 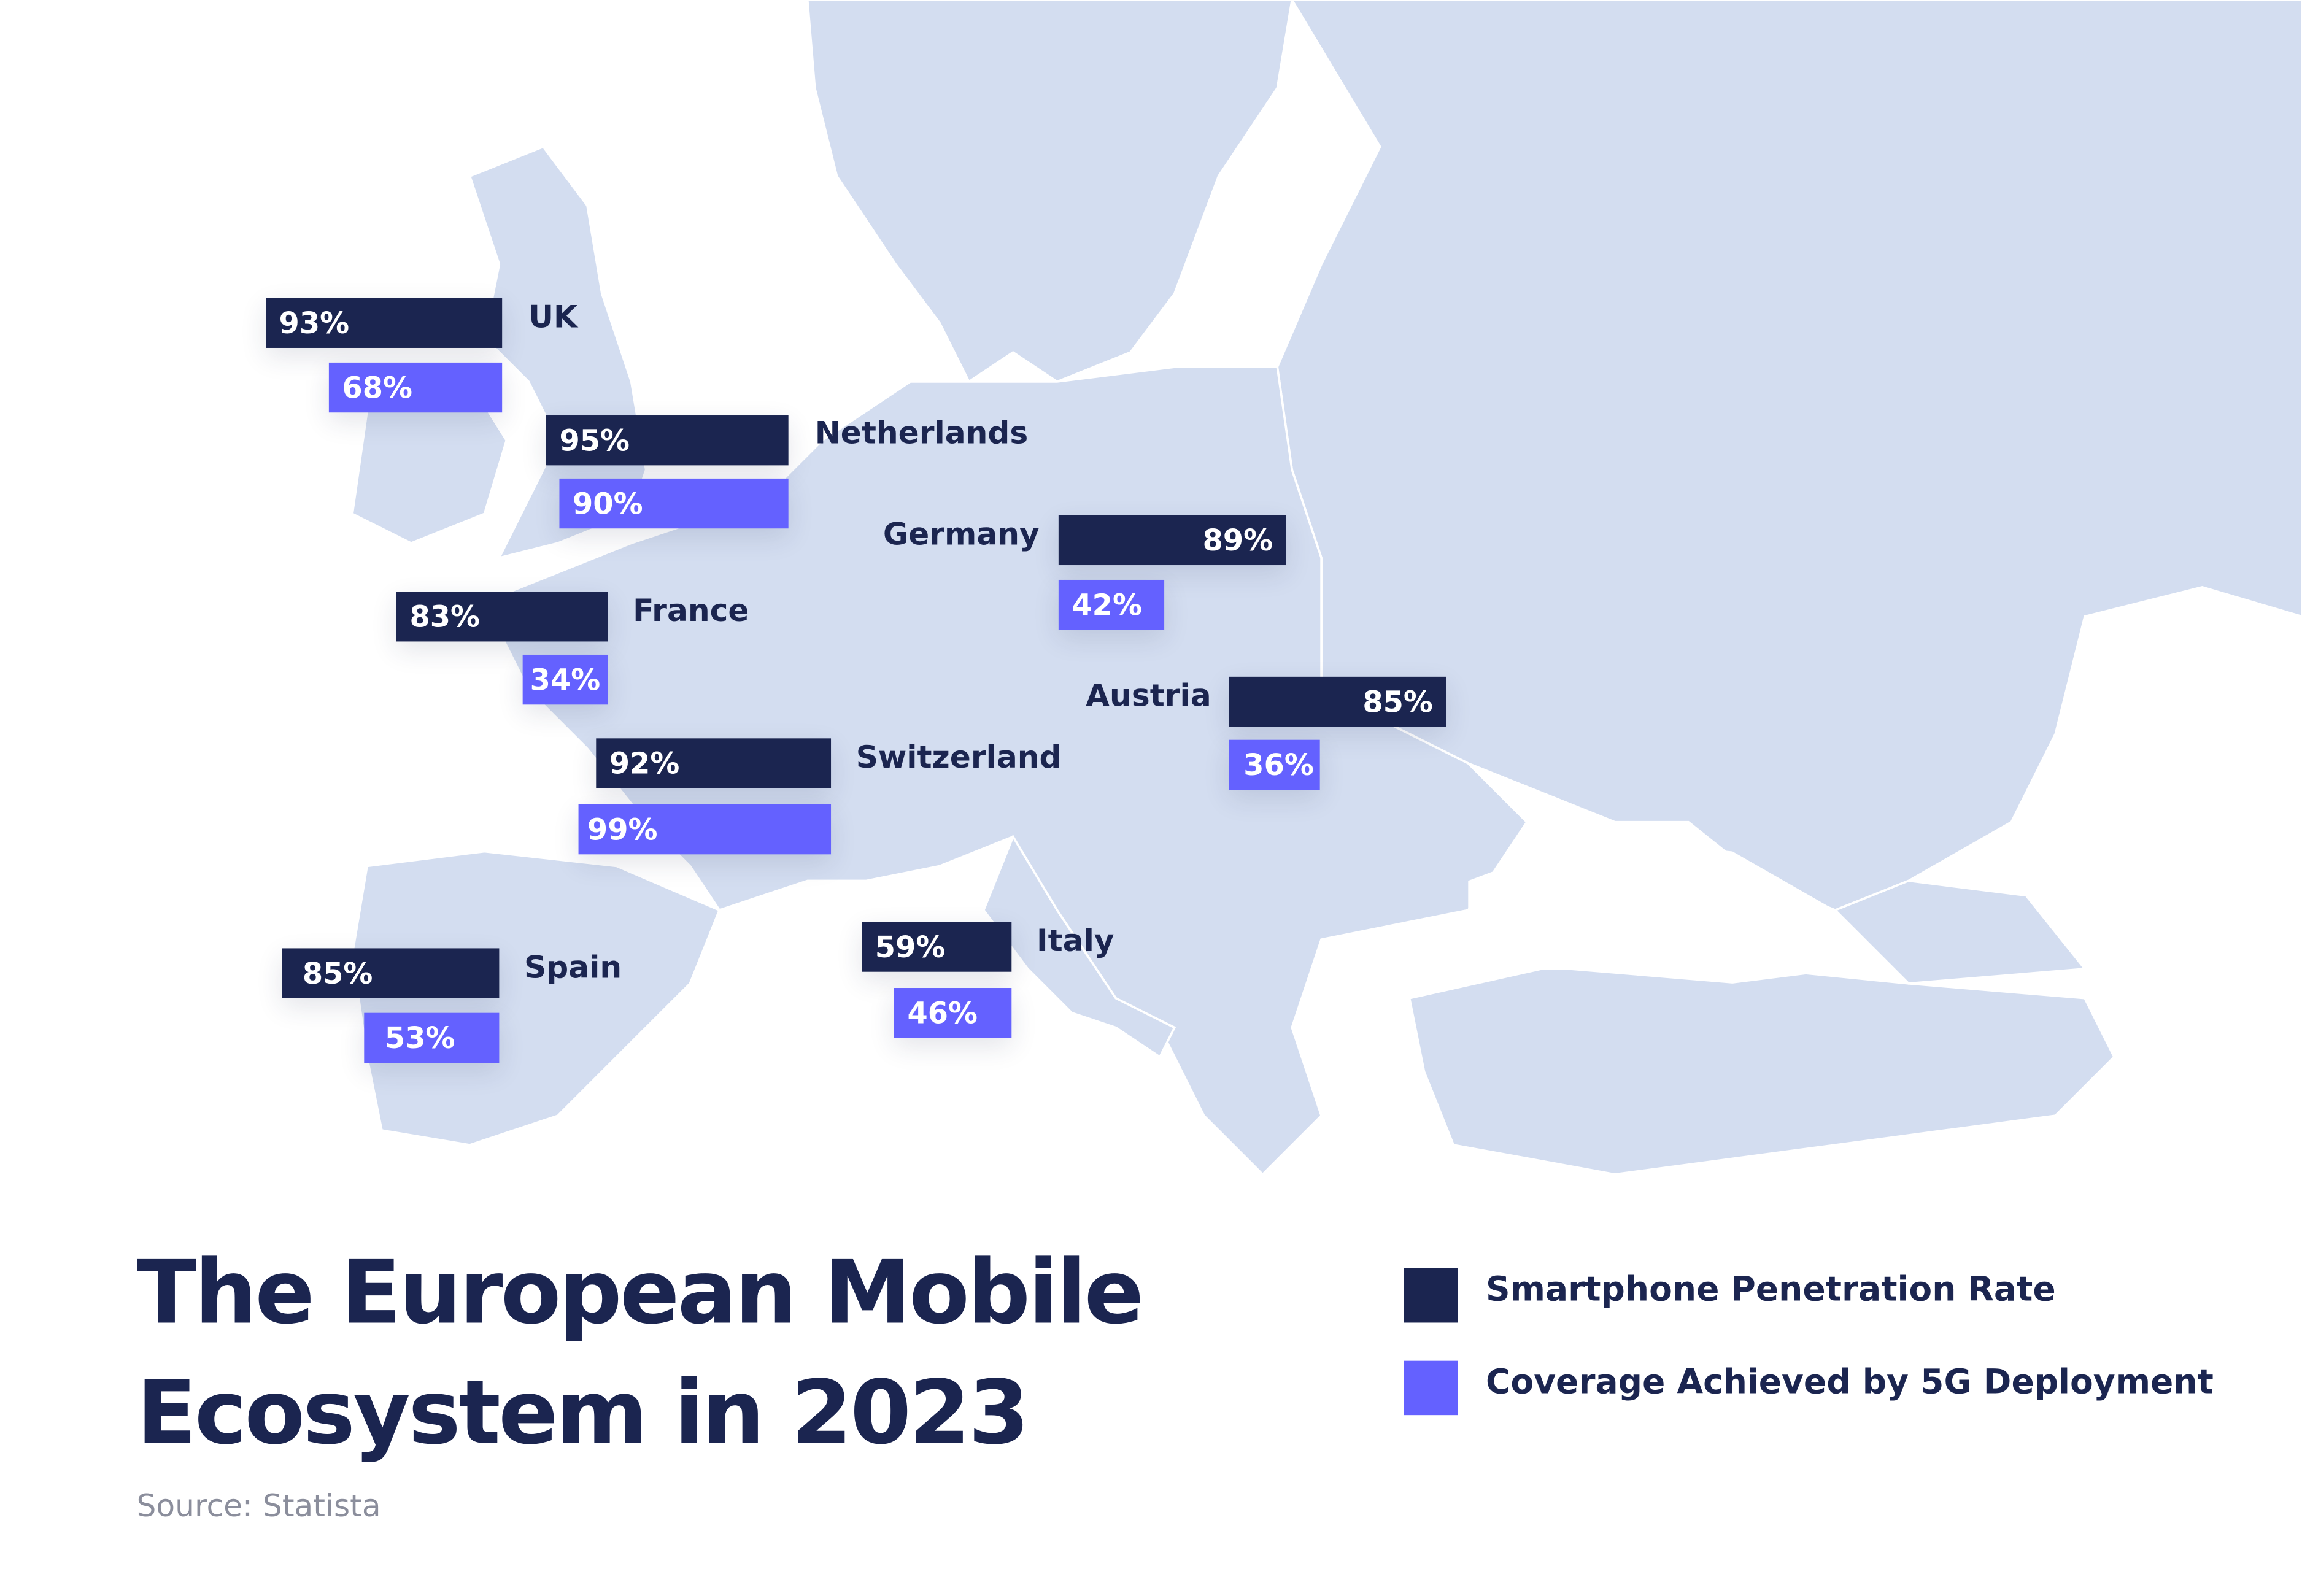 I want to click on title-line-2: Ecosystem in 2023, so click(x=583, y=1414).